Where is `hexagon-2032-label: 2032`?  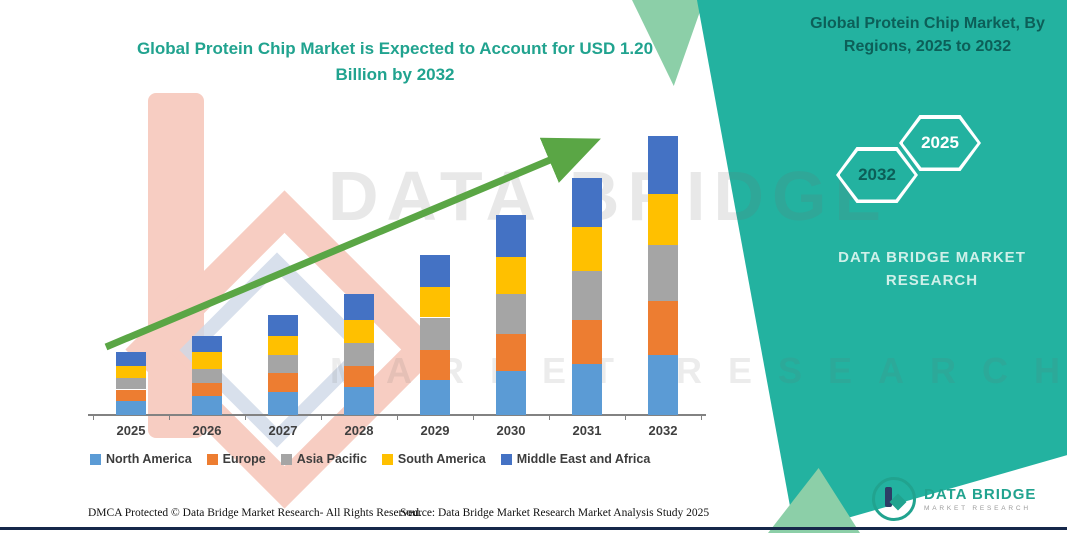
hexagon-2032-label: 2032 is located at coordinates (877, 175).